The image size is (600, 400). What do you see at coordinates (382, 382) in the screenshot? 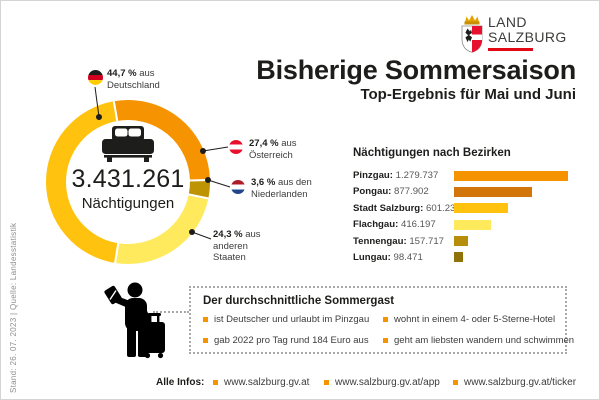
I see `link-salzburg-gv-at-app: www.salzburg.gv.at/app` at bounding box center [382, 382].